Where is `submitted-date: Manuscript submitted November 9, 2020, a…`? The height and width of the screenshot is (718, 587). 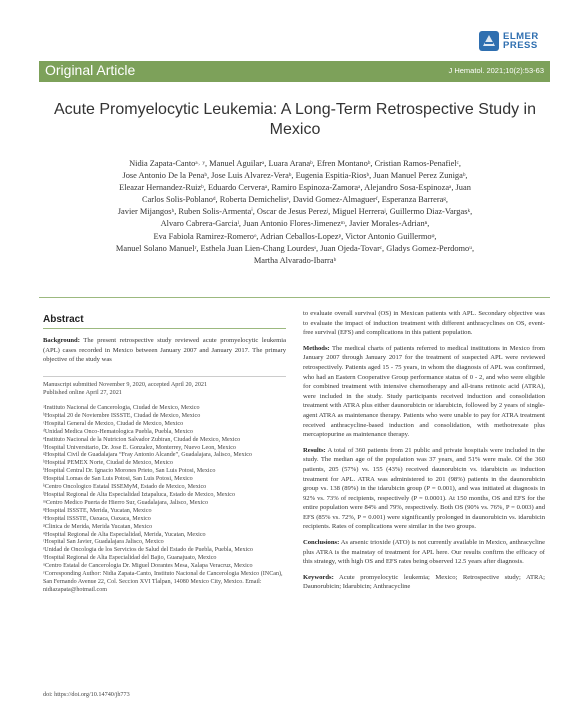 submitted-date: Manuscript submitted November 9, 2020, a… is located at coordinates (125, 384).